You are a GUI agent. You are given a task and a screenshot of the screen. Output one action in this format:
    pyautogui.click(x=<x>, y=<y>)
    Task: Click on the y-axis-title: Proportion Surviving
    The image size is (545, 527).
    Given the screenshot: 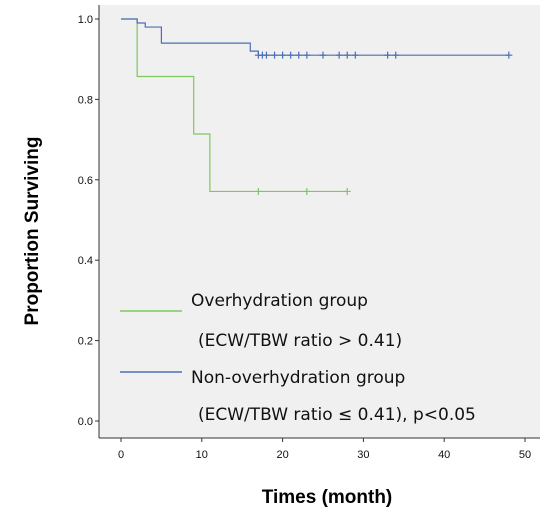 What is the action you would take?
    pyautogui.click(x=32, y=231)
    